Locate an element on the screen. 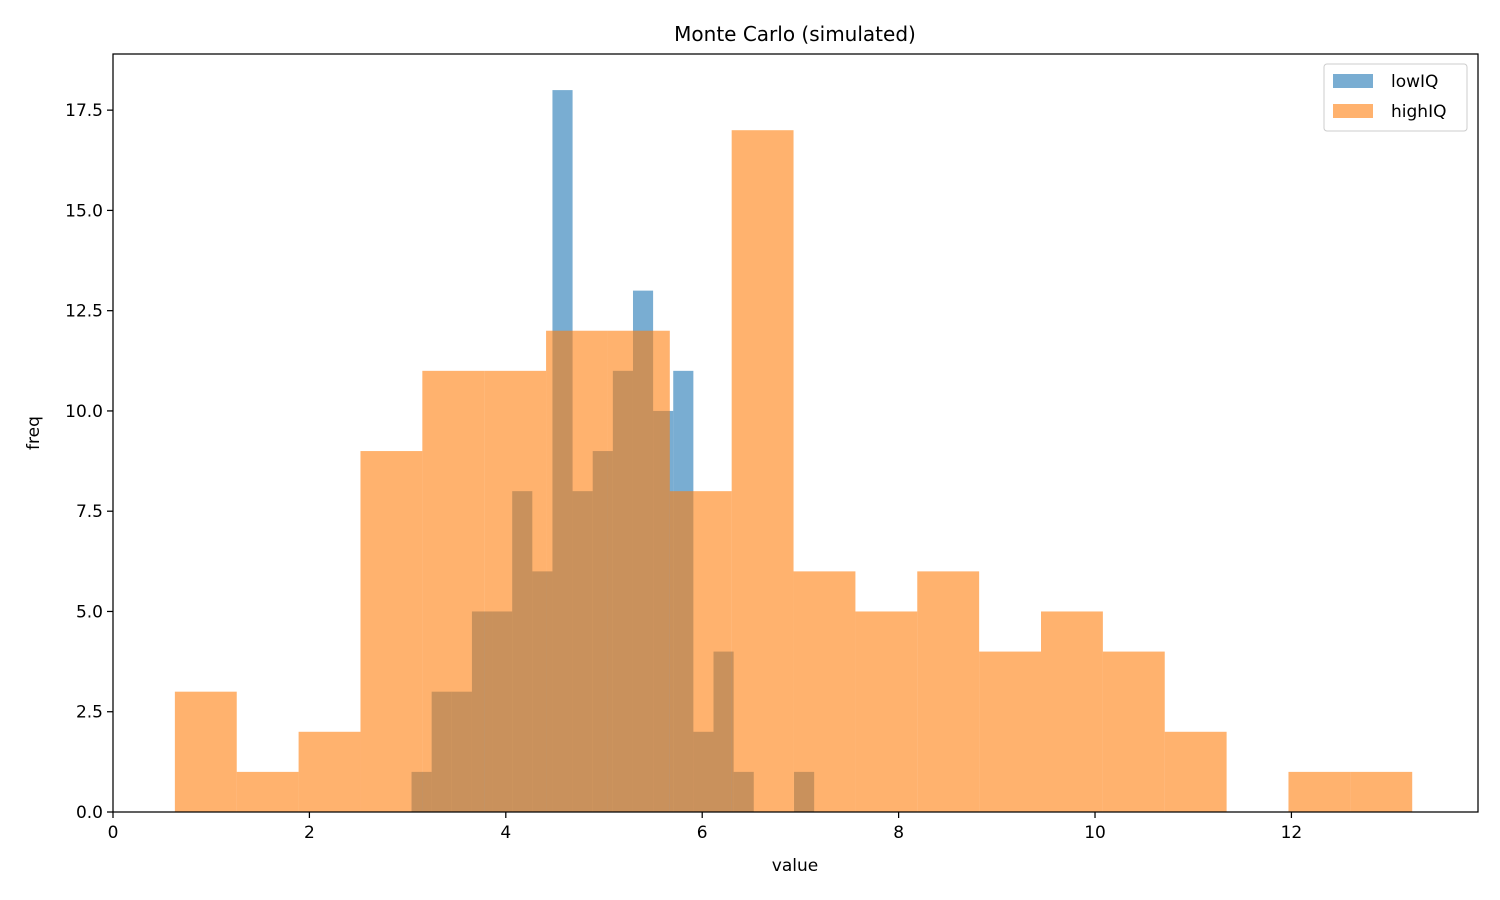  x-tick-label: 10 is located at coordinates (1095, 833).